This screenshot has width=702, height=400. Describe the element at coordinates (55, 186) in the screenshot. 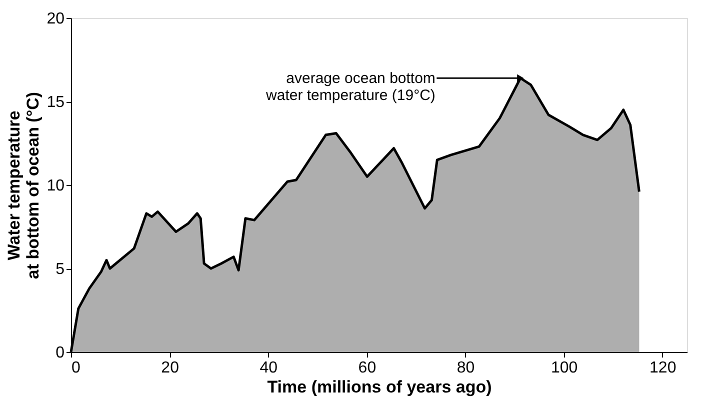

I see `y-tick-label: 10` at that location.